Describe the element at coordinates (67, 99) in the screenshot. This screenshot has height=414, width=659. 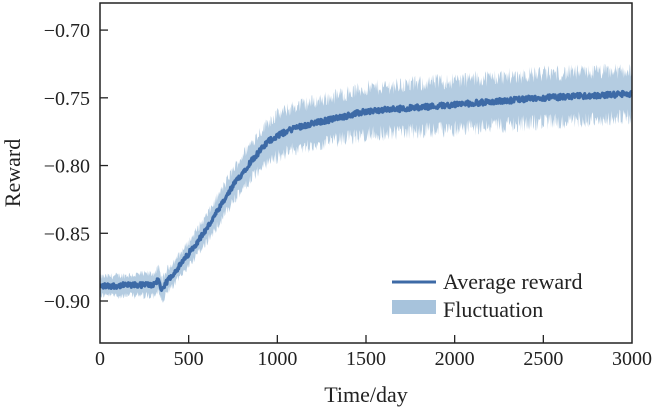
I see `y-tick-label: −0.75` at that location.